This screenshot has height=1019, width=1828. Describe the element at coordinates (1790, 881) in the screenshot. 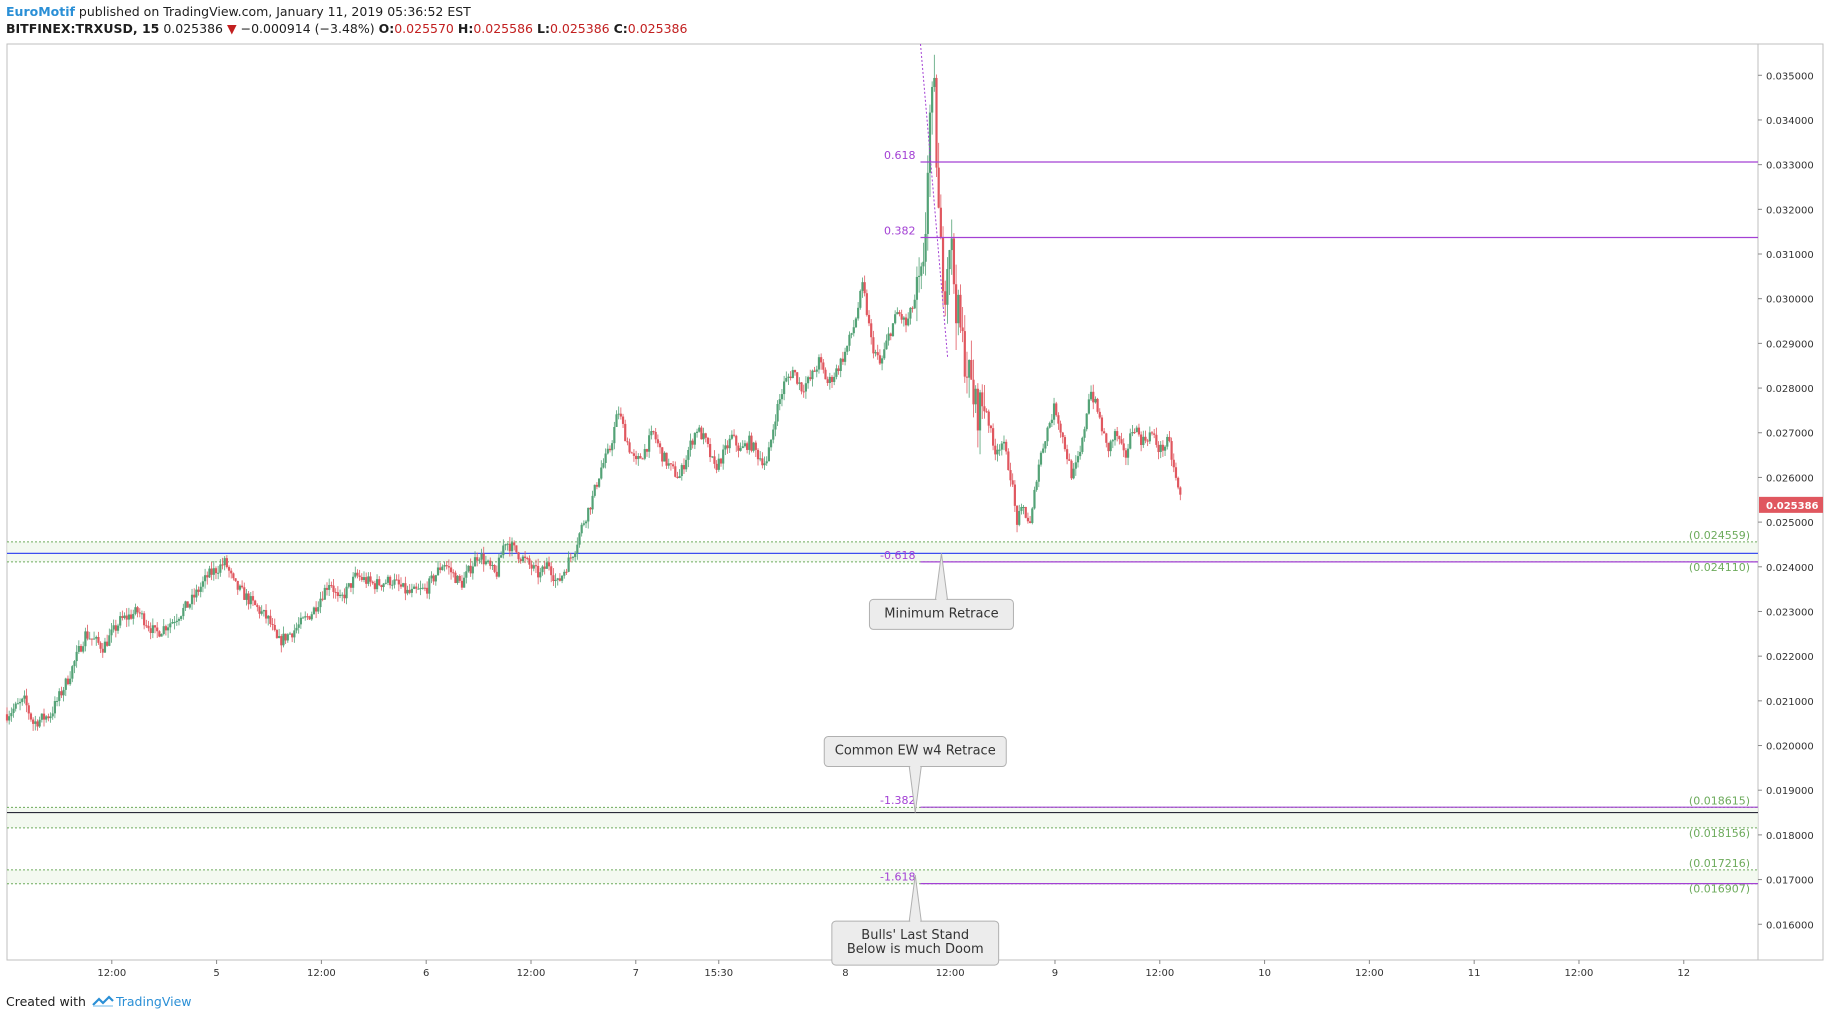

I see `price-tick-label: 0.017000` at that location.